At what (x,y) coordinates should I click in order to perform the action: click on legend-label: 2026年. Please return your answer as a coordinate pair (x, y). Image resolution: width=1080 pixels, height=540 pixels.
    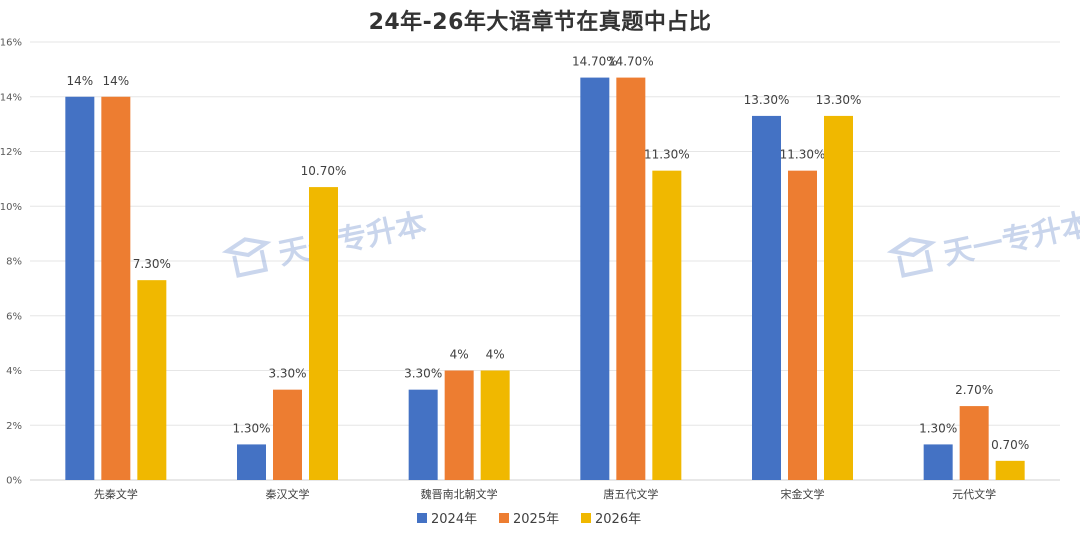
    Looking at the image, I should click on (618, 519).